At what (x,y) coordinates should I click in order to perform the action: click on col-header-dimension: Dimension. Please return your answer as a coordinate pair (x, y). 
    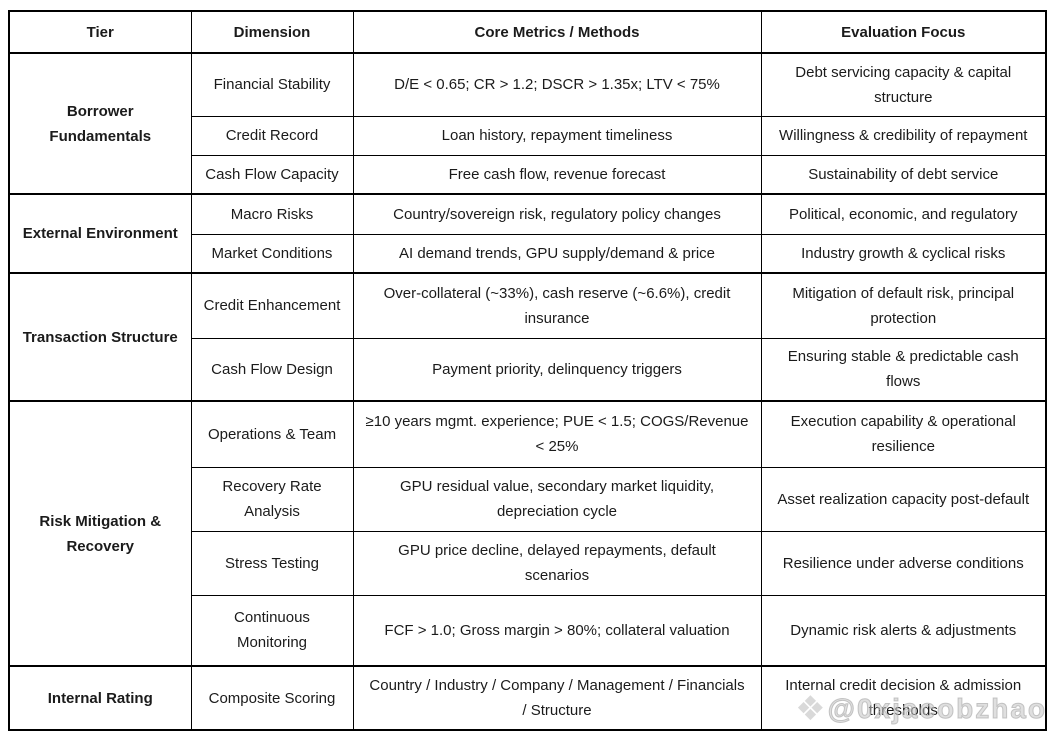
    Looking at the image, I should click on (272, 32).